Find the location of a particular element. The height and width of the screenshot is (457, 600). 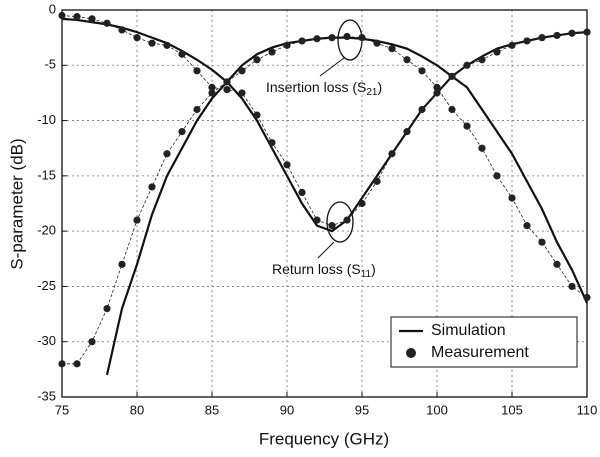

x-tick-label: 90 is located at coordinates (287, 409).